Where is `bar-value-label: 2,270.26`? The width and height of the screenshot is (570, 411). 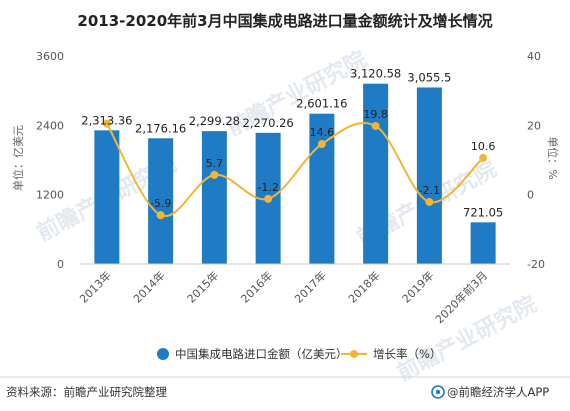
bar-value-label: 2,270.26 is located at coordinates (268, 123).